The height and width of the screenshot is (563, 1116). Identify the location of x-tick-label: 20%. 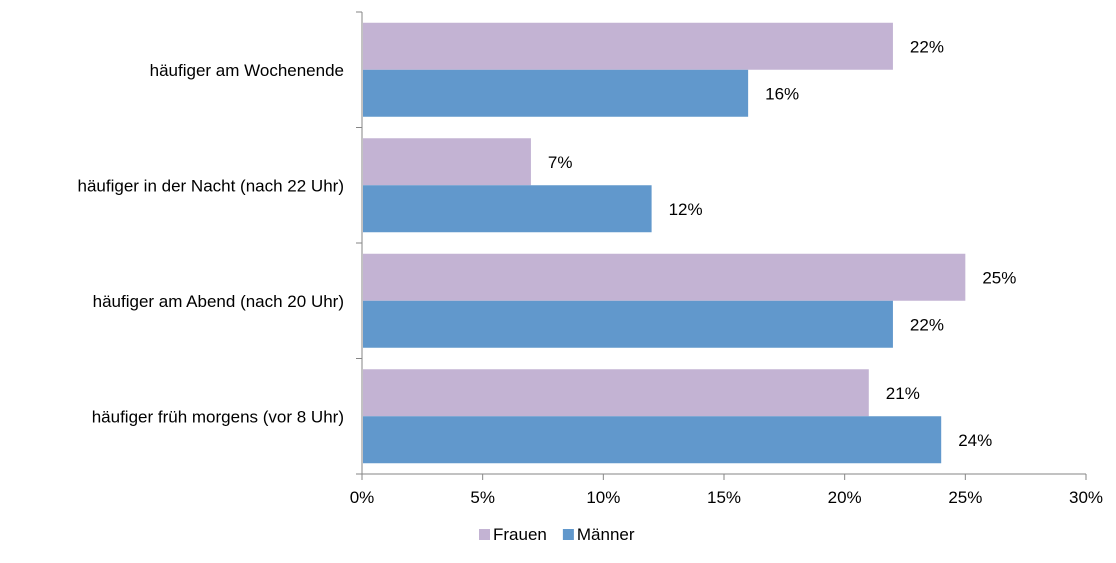
(845, 497).